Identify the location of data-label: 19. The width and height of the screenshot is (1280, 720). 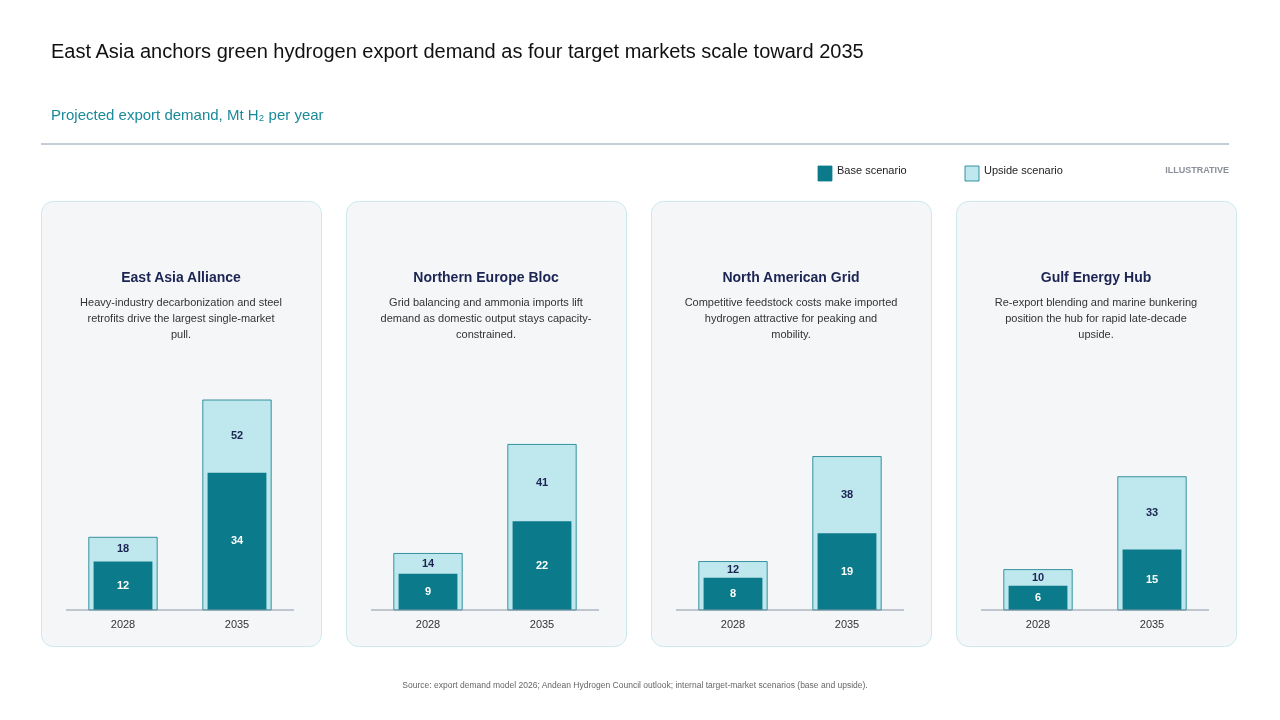
(847, 570).